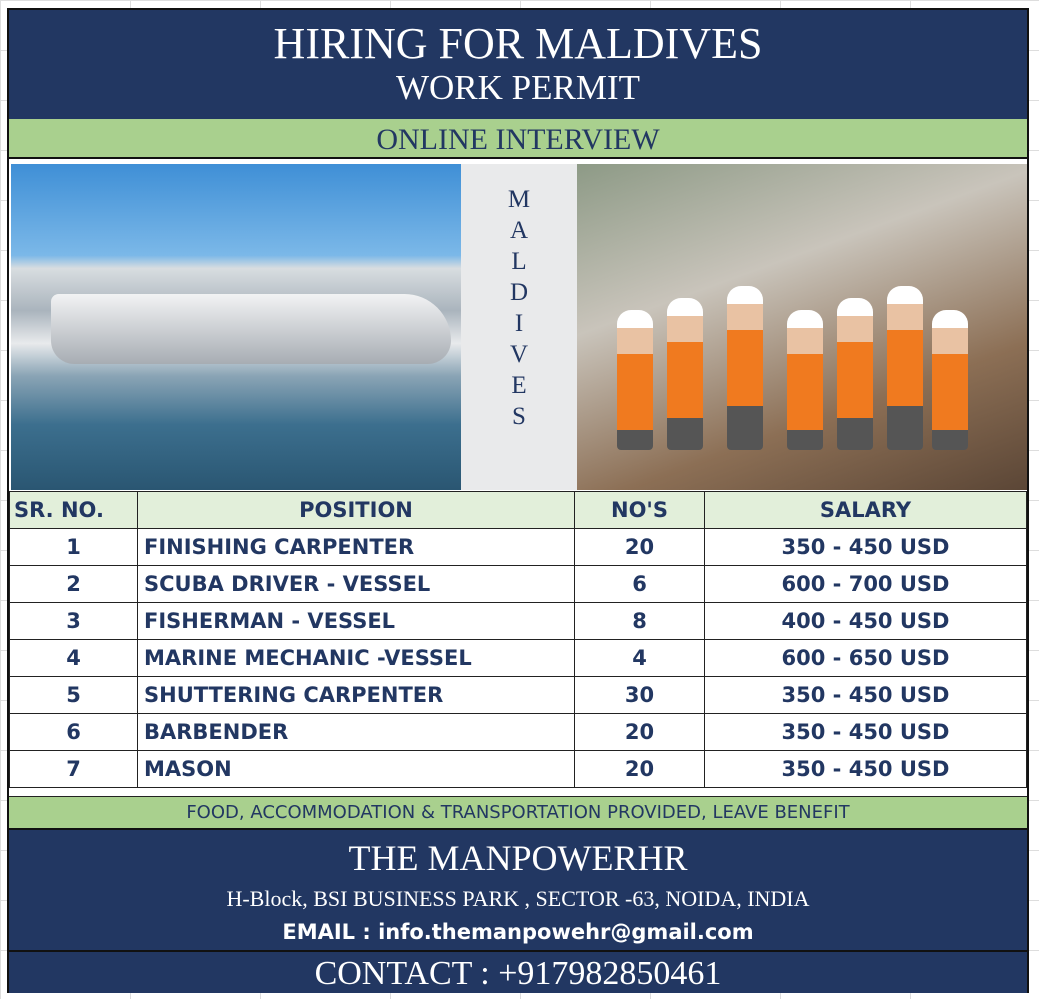 The height and width of the screenshot is (999, 1039). I want to click on table-row: 5 SHUTTERING CARPENTER 30 350 - 450 USD, so click(518, 695).